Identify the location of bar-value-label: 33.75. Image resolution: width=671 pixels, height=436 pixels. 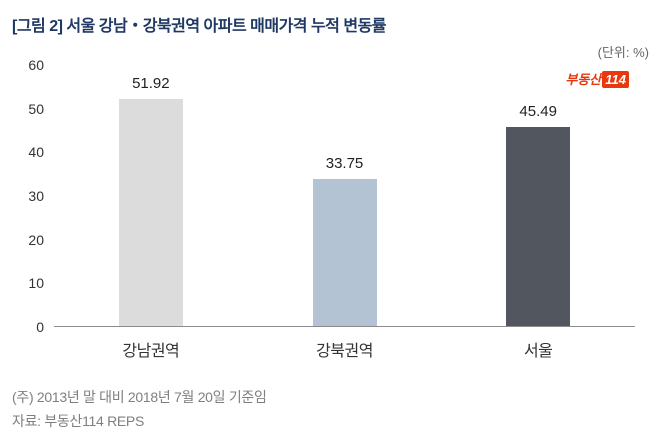
(344, 163).